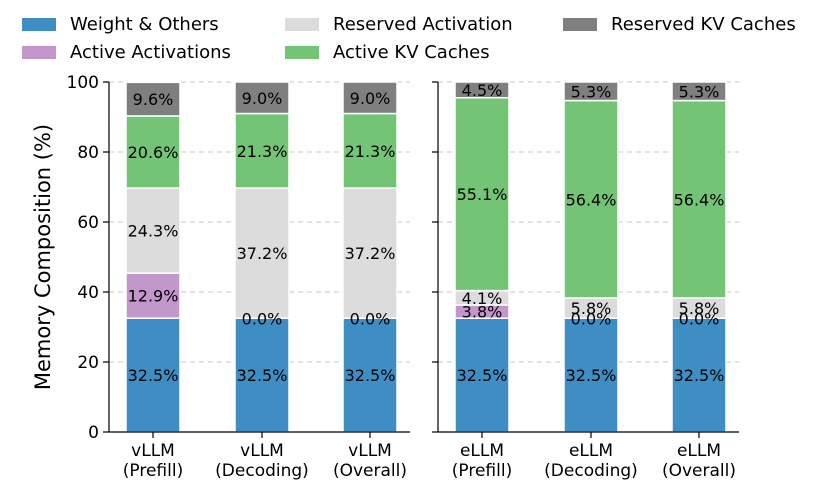 Image resolution: width=831 pixels, height=499 pixels. What do you see at coordinates (699, 461) in the screenshot?
I see `x-tick-label: eLLM (Overall)` at bounding box center [699, 461].